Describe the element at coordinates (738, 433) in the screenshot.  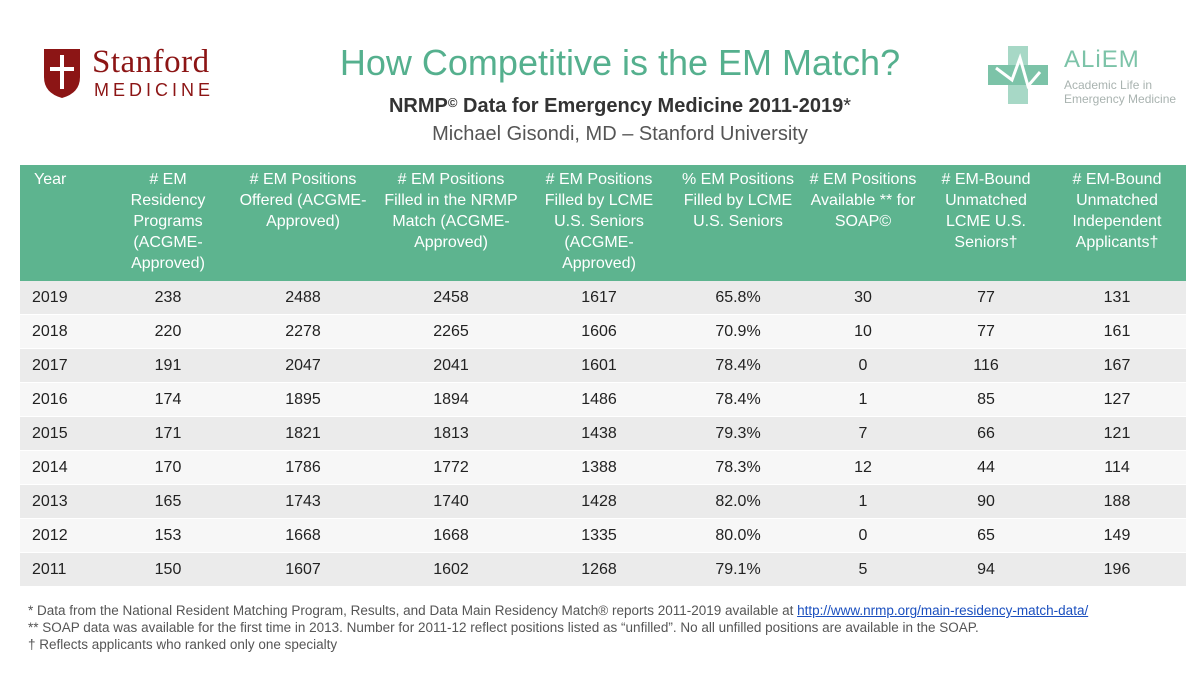
I see `table-cell: 79.3%` at that location.